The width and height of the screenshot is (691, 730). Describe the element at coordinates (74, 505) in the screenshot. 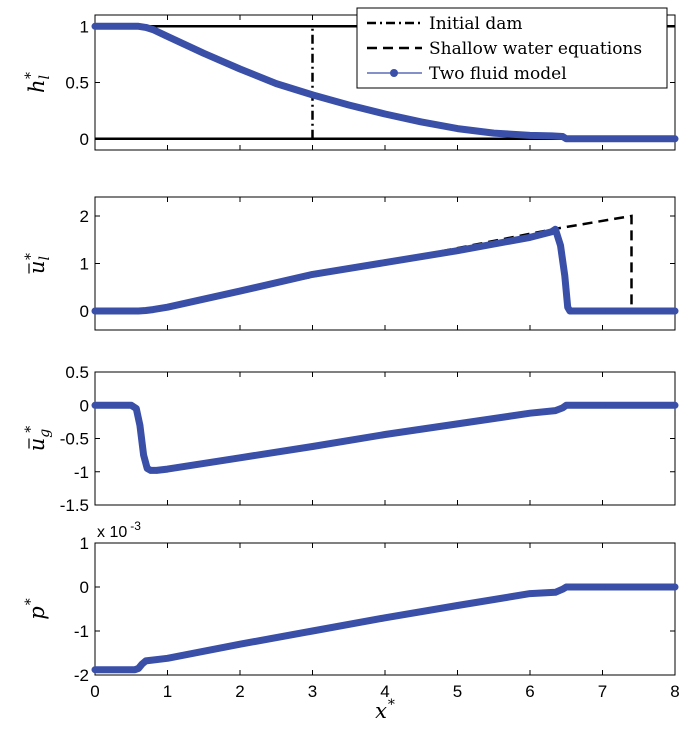

I see `y-tick-label: -1.5` at that location.